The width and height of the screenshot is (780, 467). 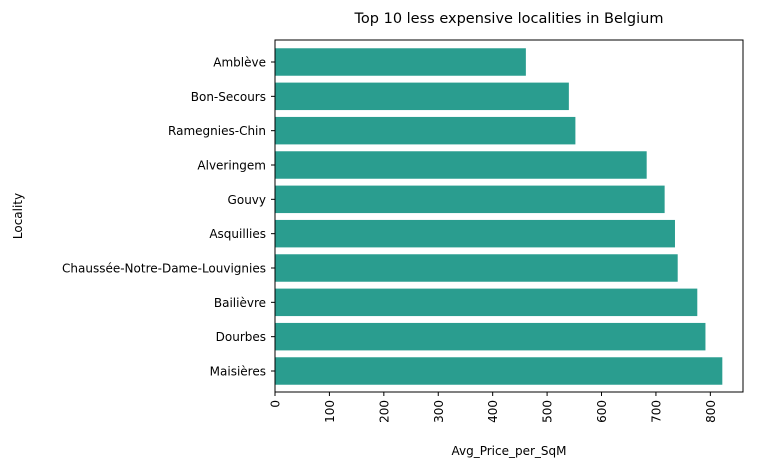 What do you see at coordinates (276, 404) in the screenshot?
I see `x-tick-label: 0` at bounding box center [276, 404].